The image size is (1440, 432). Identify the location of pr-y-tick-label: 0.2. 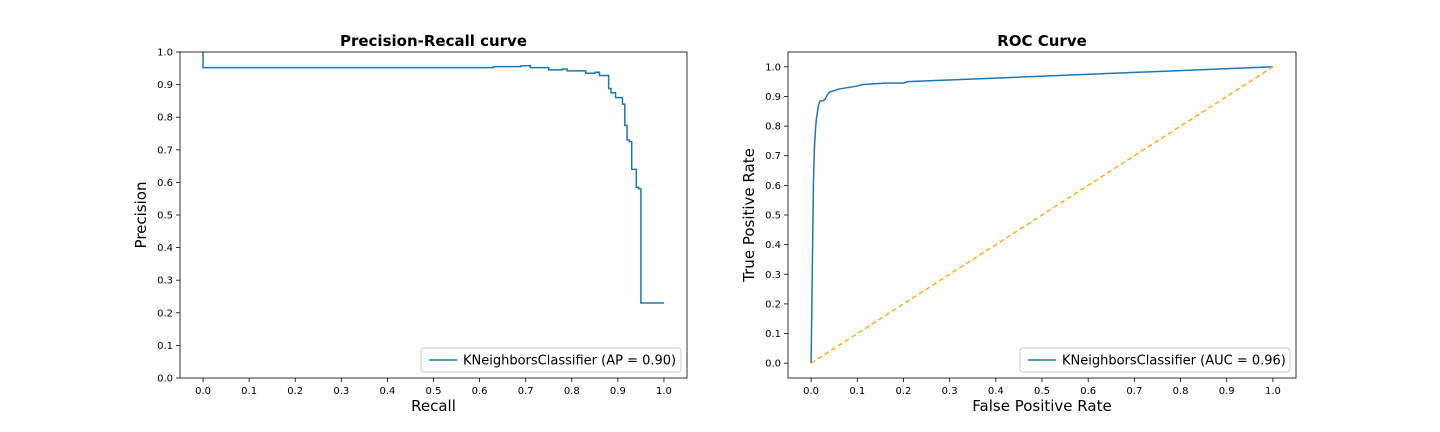
(165, 313).